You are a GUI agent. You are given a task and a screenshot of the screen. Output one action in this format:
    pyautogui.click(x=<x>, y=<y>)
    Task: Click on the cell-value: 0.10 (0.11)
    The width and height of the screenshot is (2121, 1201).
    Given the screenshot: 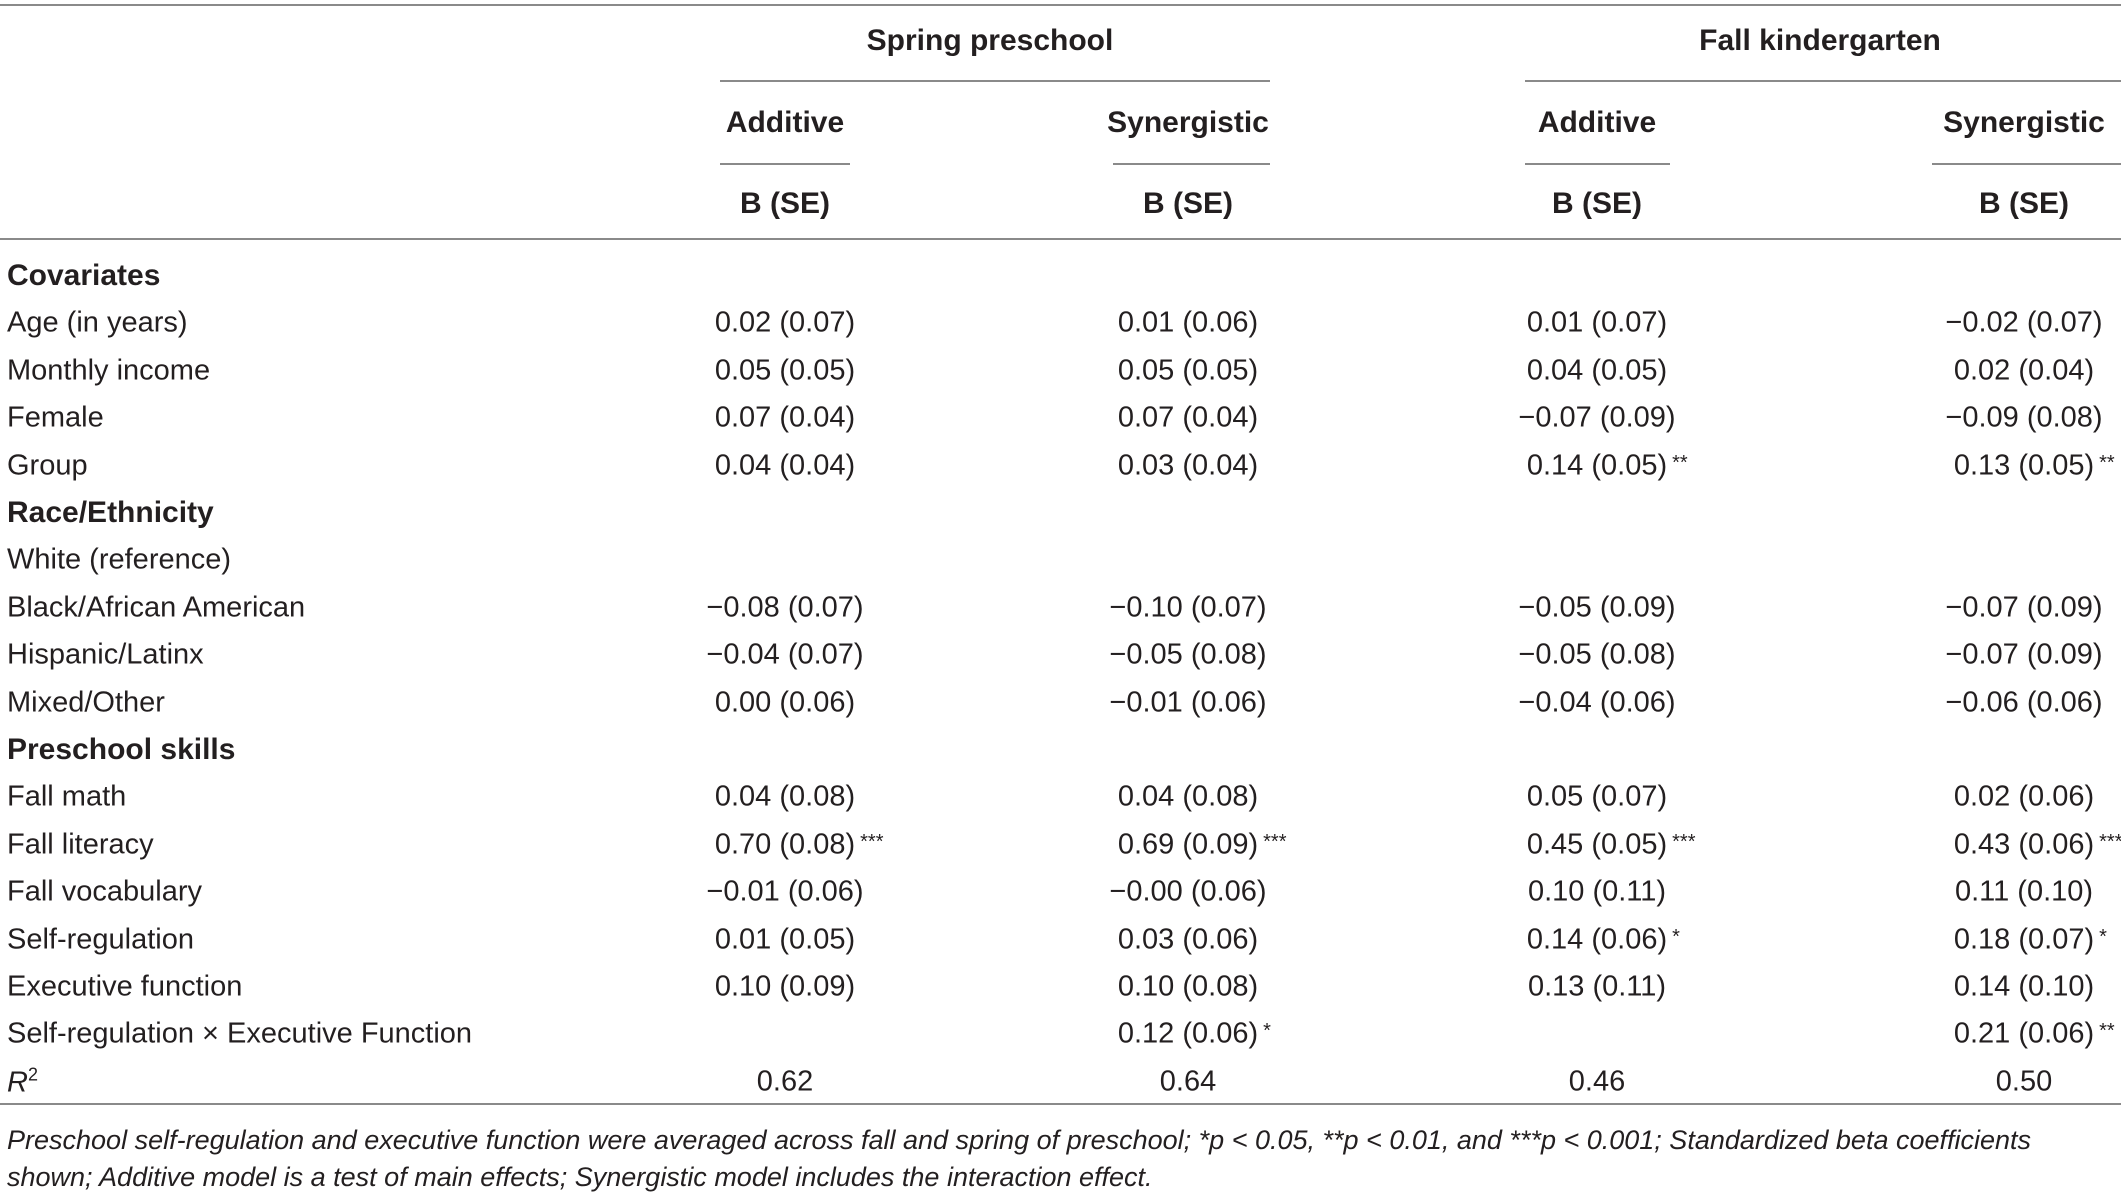 What is the action you would take?
    pyautogui.click(x=1597, y=891)
    